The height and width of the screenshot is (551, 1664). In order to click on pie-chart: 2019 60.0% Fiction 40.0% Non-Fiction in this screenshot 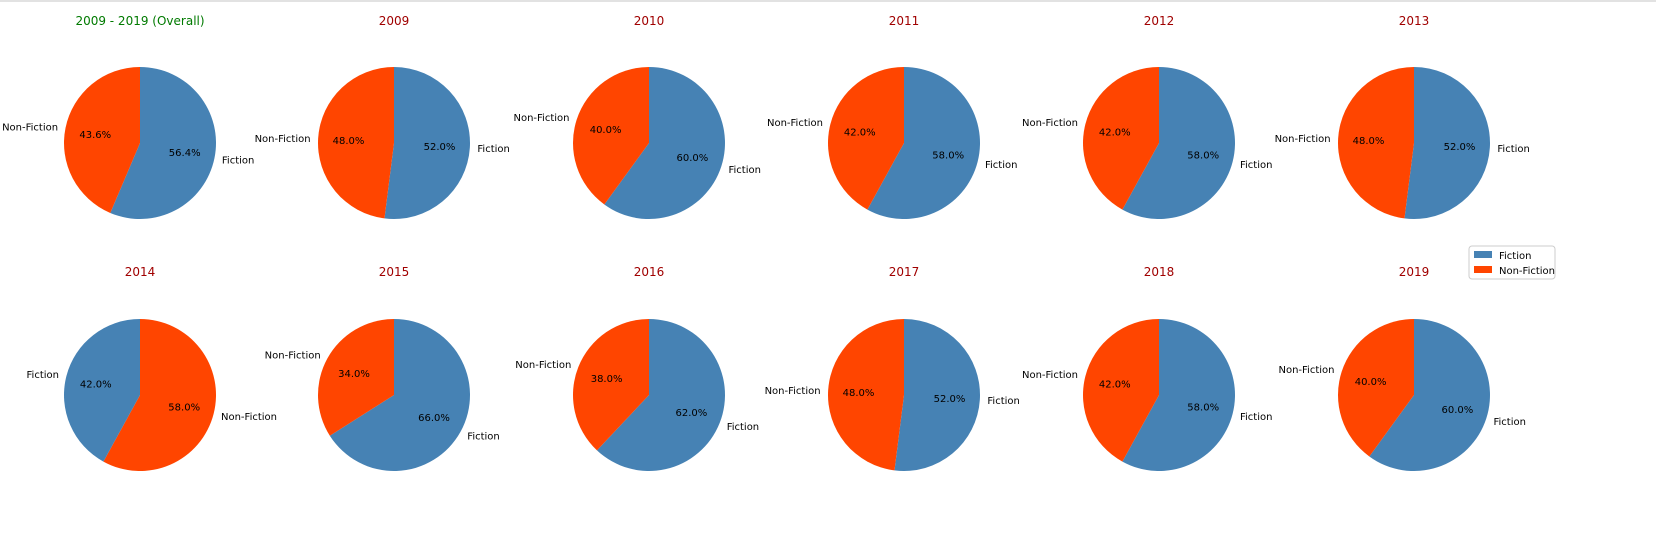, I will do `click(1402, 368)`.